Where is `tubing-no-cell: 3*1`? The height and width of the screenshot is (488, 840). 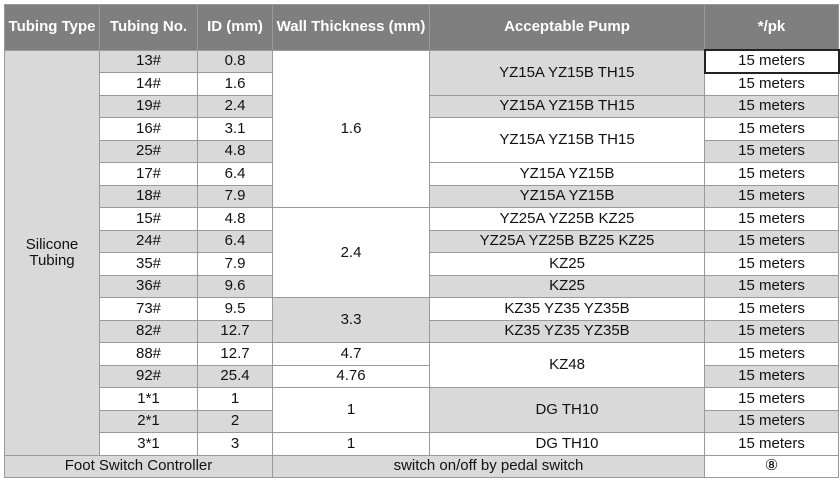 tubing-no-cell: 3*1 is located at coordinates (148, 444).